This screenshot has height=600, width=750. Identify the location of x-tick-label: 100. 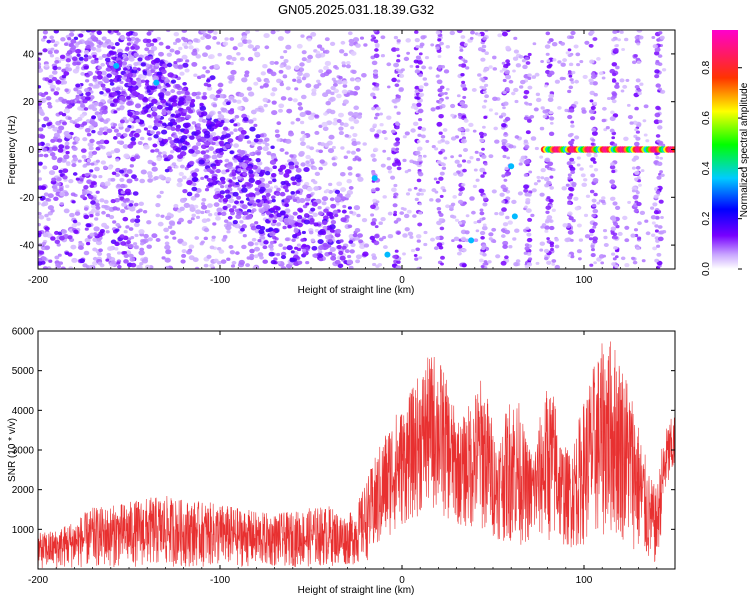
(584, 280).